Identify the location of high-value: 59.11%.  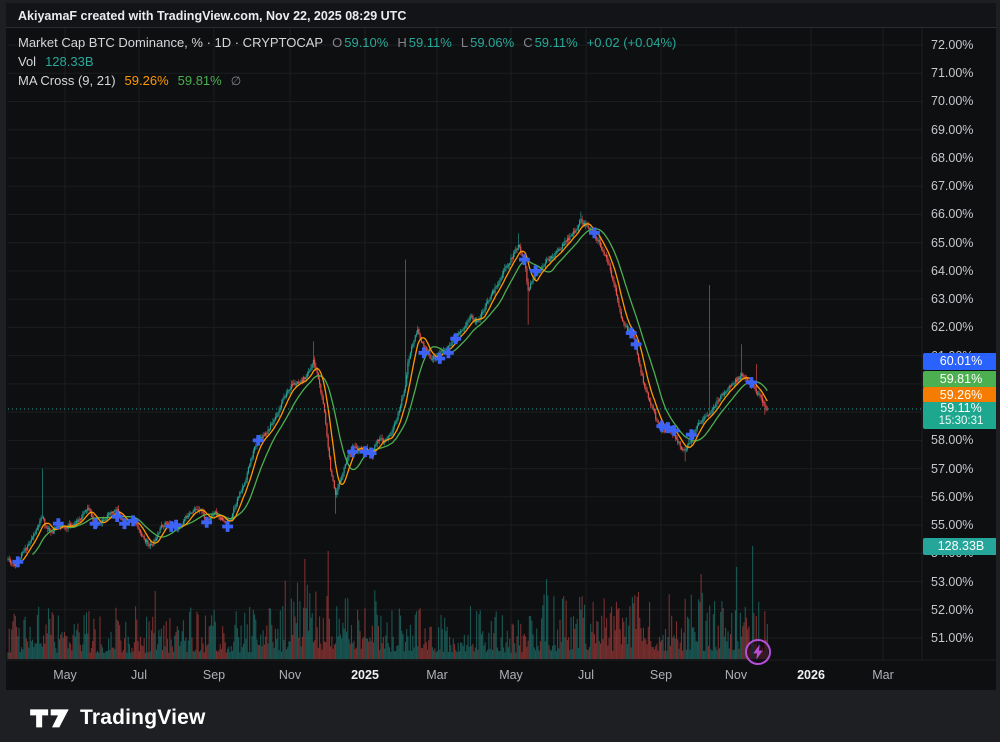
(430, 42).